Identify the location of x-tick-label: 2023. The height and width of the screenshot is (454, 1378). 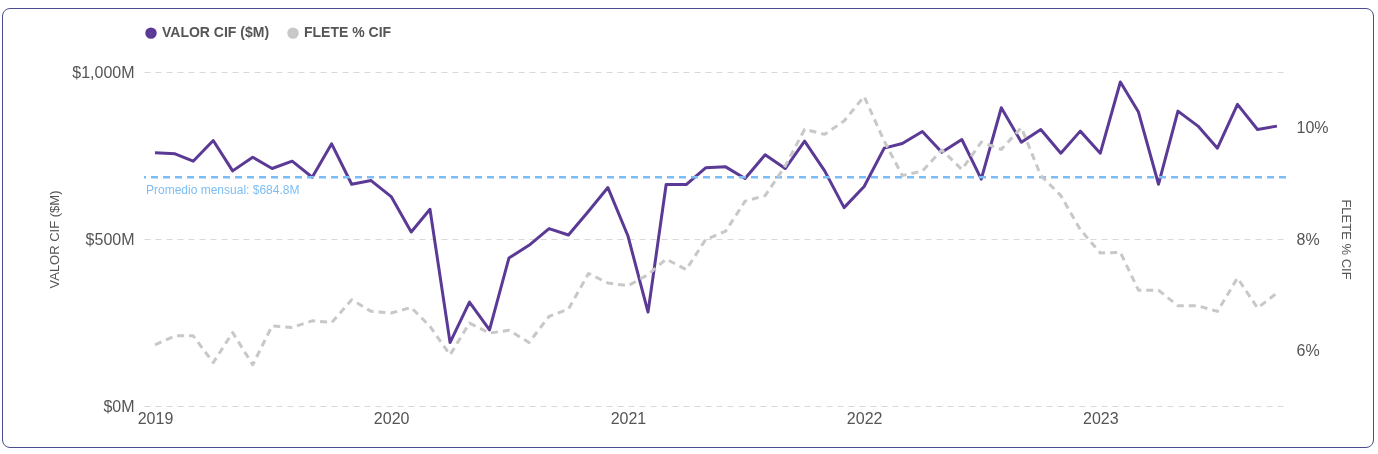
(1101, 418).